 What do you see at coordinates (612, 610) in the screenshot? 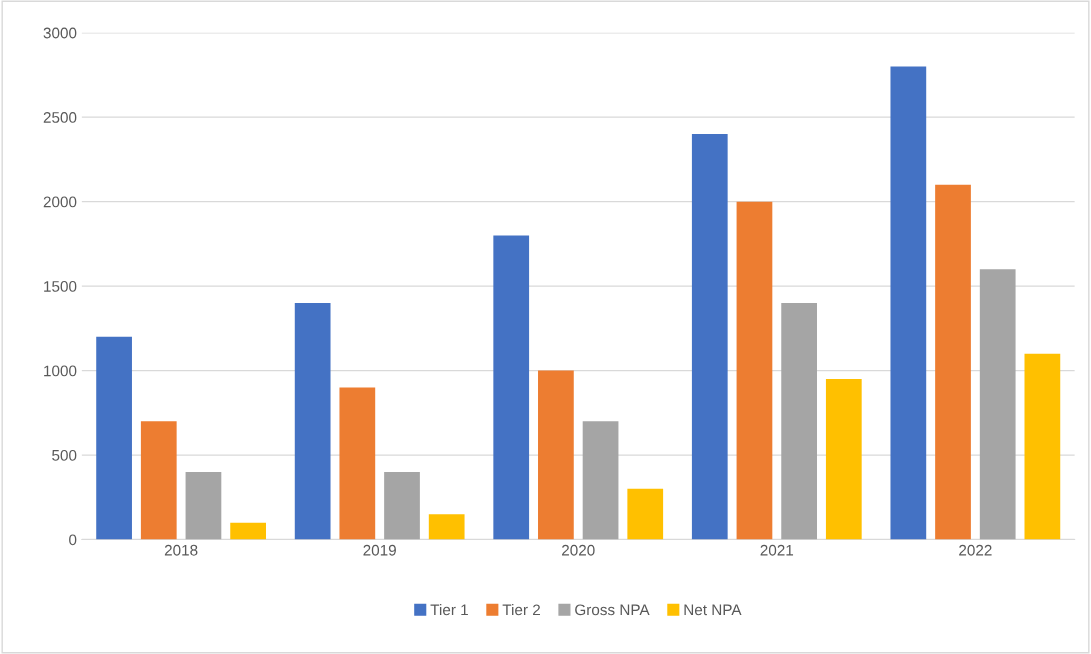
I see `legend-label: Gross NPA` at bounding box center [612, 610].